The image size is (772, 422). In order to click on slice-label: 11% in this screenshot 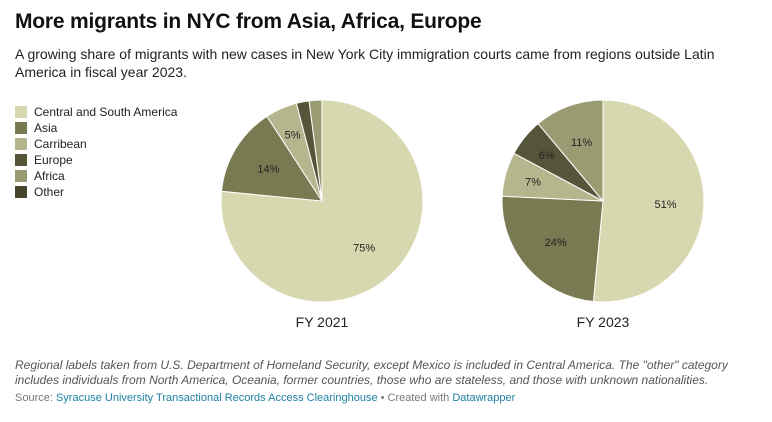, I will do `click(581, 143)`.